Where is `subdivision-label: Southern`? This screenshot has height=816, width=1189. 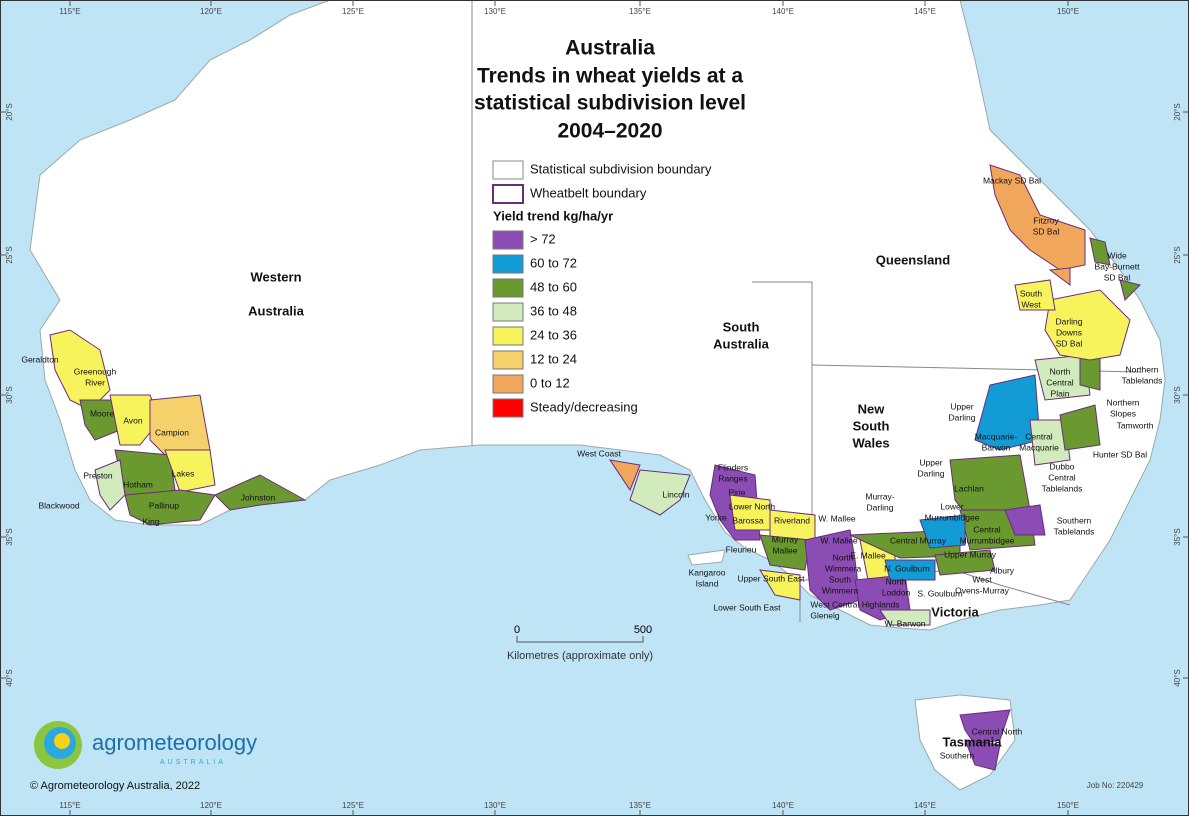 subdivision-label: Southern is located at coordinates (957, 755).